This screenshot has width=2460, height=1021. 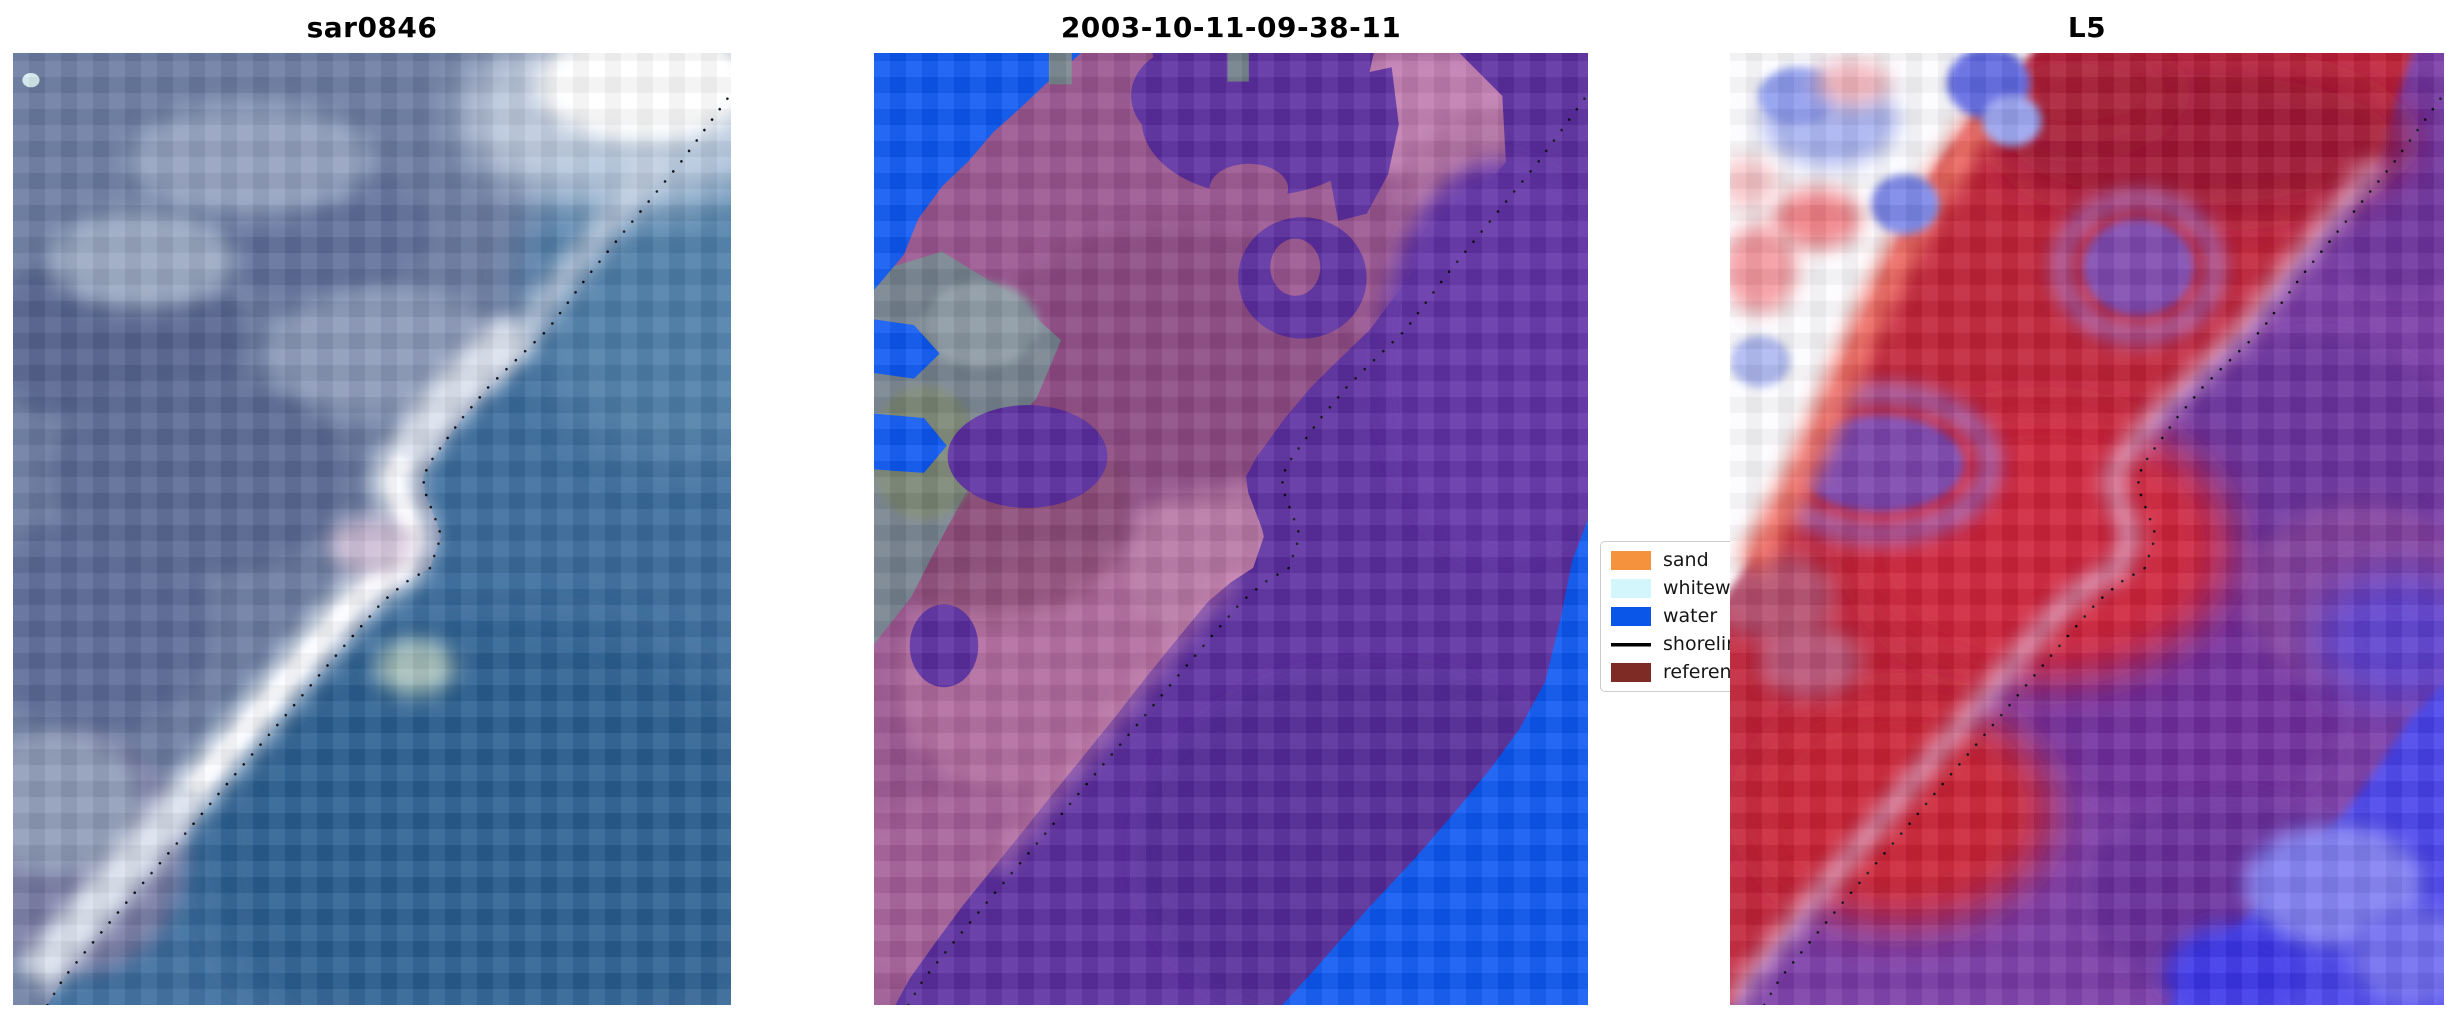 I want to click on subplot-title-sar0846: sar0846, so click(x=372, y=27).